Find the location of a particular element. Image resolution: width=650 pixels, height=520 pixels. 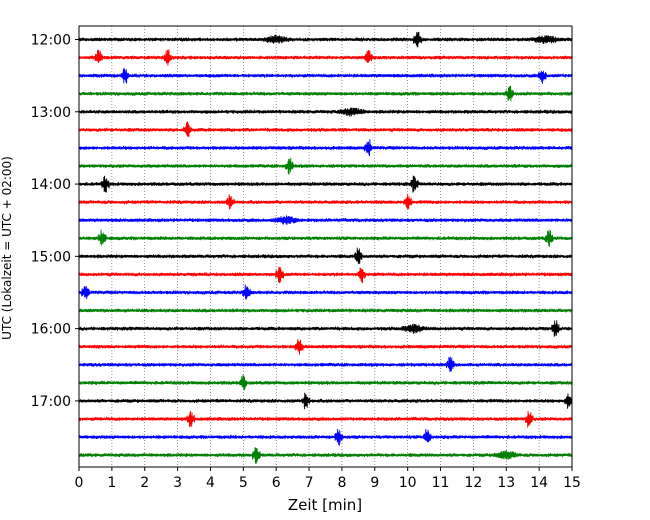

x-tick-label-14: 14 is located at coordinates (539, 483).